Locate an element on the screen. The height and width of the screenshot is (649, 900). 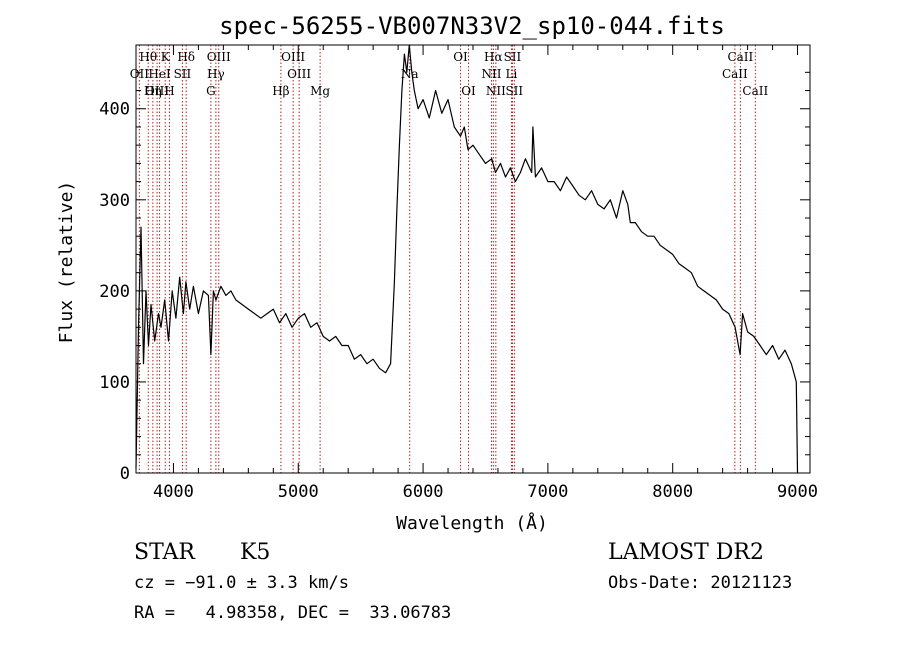
marker-label-10: HeI is located at coordinates (159, 74).